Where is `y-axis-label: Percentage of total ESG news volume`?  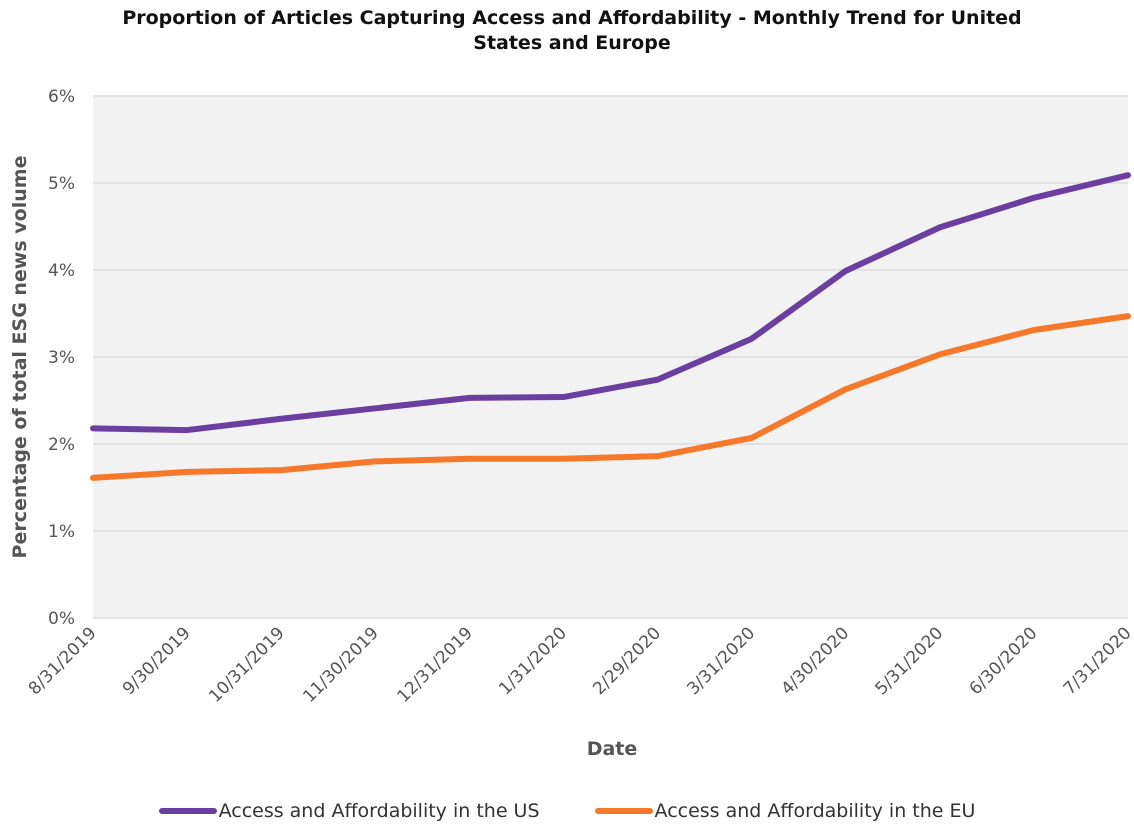
y-axis-label: Percentage of total ESG news volume is located at coordinates (20, 357).